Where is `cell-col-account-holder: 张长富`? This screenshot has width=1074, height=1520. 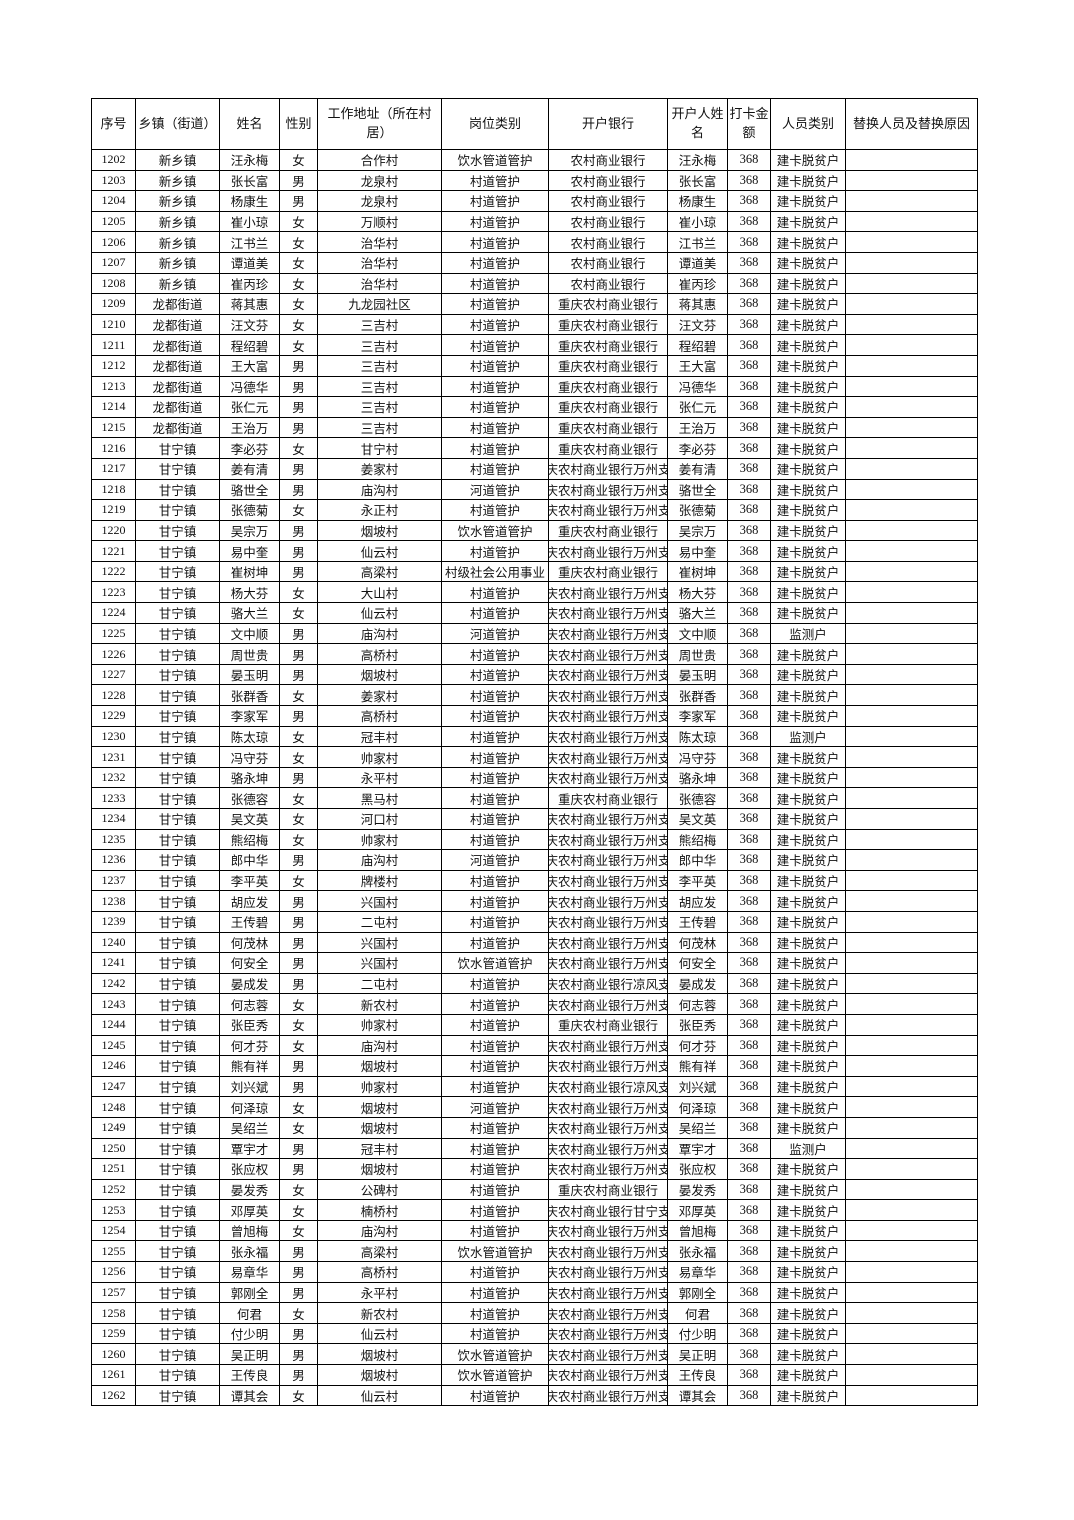 cell-col-account-holder: 张长富 is located at coordinates (697, 180).